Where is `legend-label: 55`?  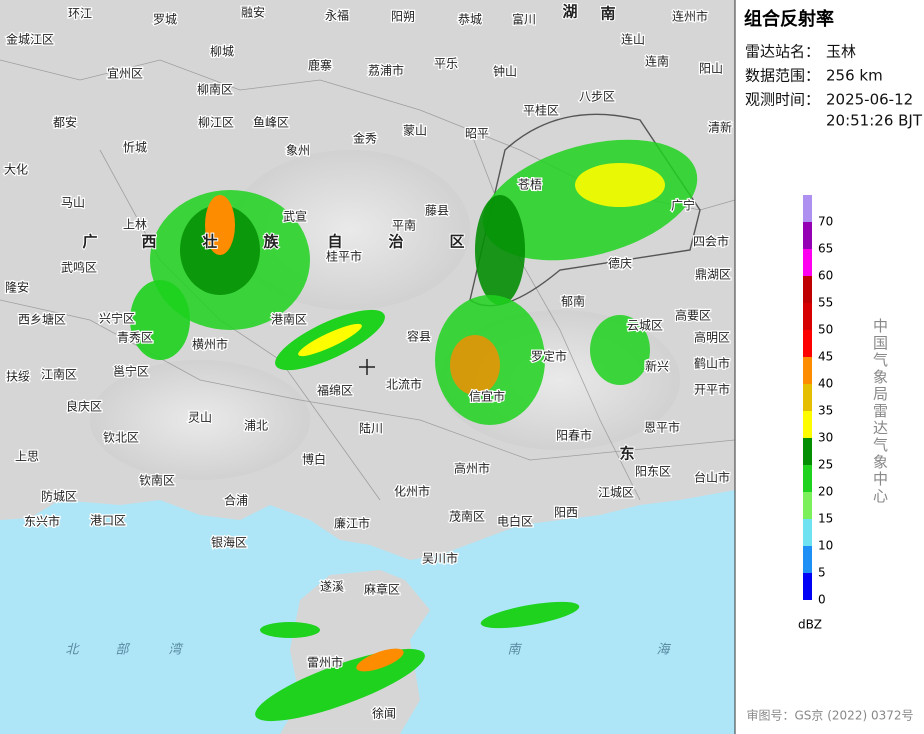 legend-label: 55 is located at coordinates (825, 303).